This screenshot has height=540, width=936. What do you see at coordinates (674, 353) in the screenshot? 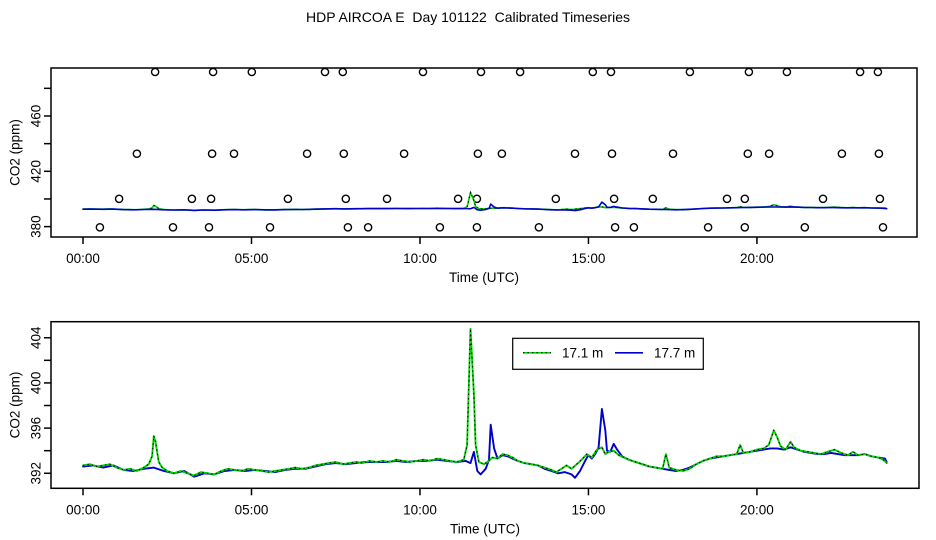
I see `legend-label: 17.7 m` at bounding box center [674, 353].